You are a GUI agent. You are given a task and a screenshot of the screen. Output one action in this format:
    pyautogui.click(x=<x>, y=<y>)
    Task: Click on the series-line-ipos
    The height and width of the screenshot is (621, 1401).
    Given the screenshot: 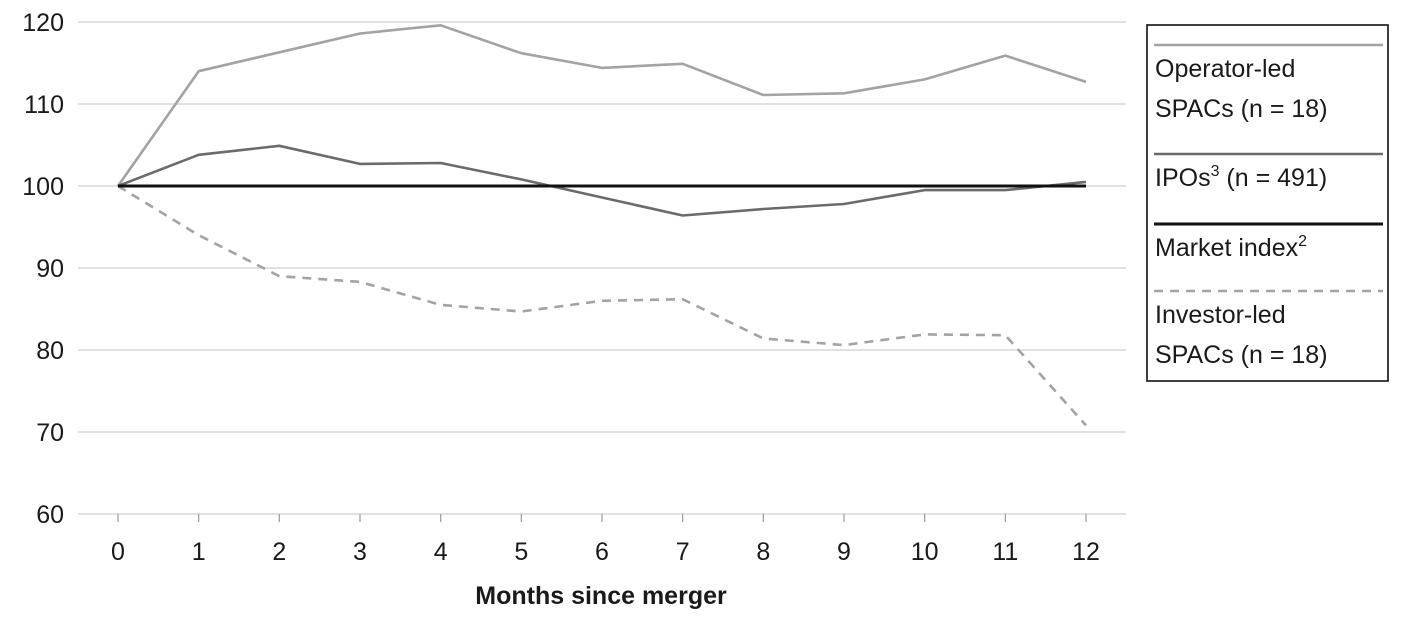 What is the action you would take?
    pyautogui.click(x=602, y=180)
    